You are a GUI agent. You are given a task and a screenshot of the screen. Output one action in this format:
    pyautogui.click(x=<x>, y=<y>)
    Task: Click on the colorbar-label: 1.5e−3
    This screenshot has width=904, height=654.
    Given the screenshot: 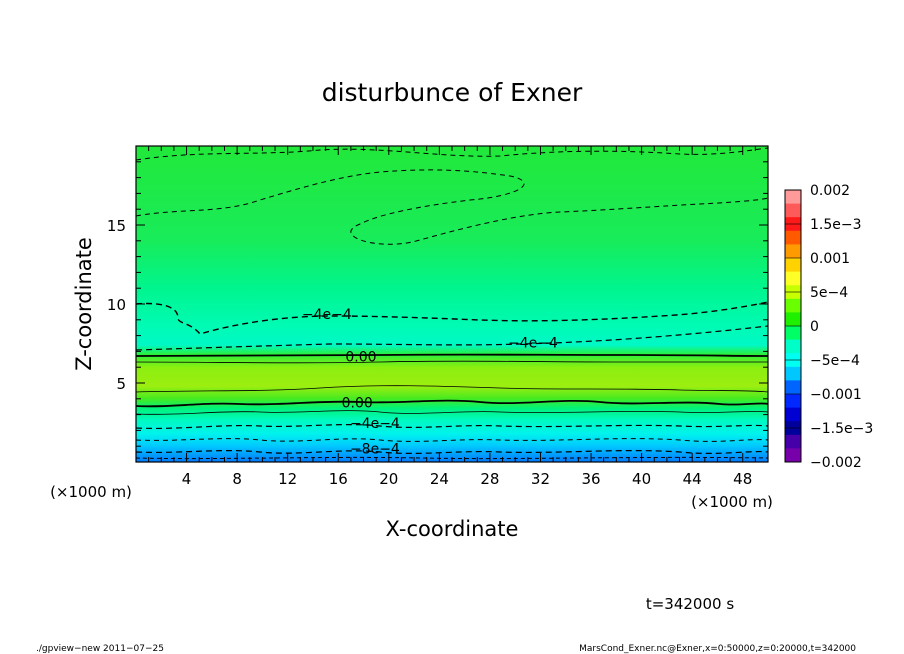 What is the action you would take?
    pyautogui.click(x=836, y=225)
    